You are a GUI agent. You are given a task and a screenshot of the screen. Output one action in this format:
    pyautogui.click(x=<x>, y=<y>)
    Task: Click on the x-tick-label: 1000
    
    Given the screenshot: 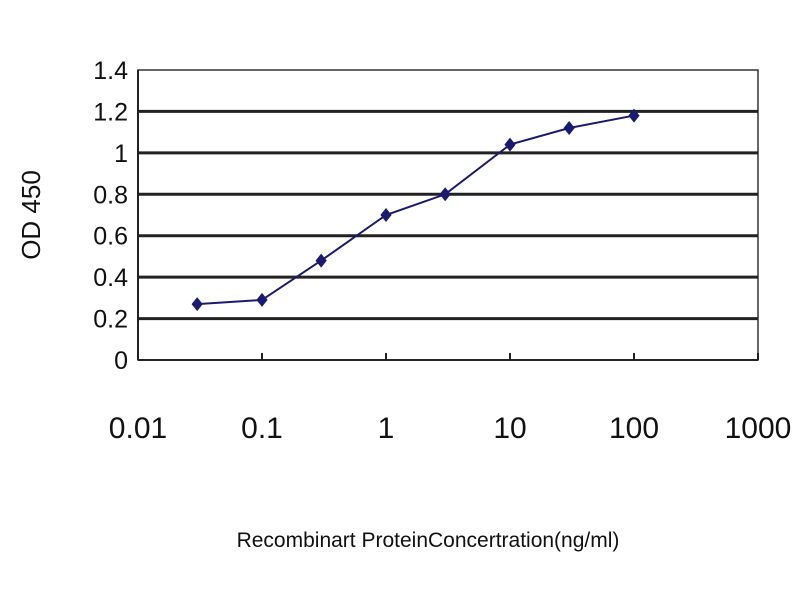 What is the action you would take?
    pyautogui.click(x=758, y=428)
    